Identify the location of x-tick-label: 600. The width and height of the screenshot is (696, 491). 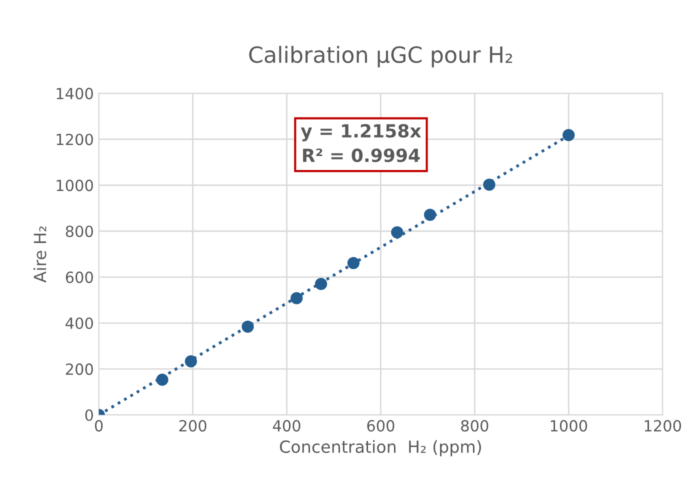
(380, 426).